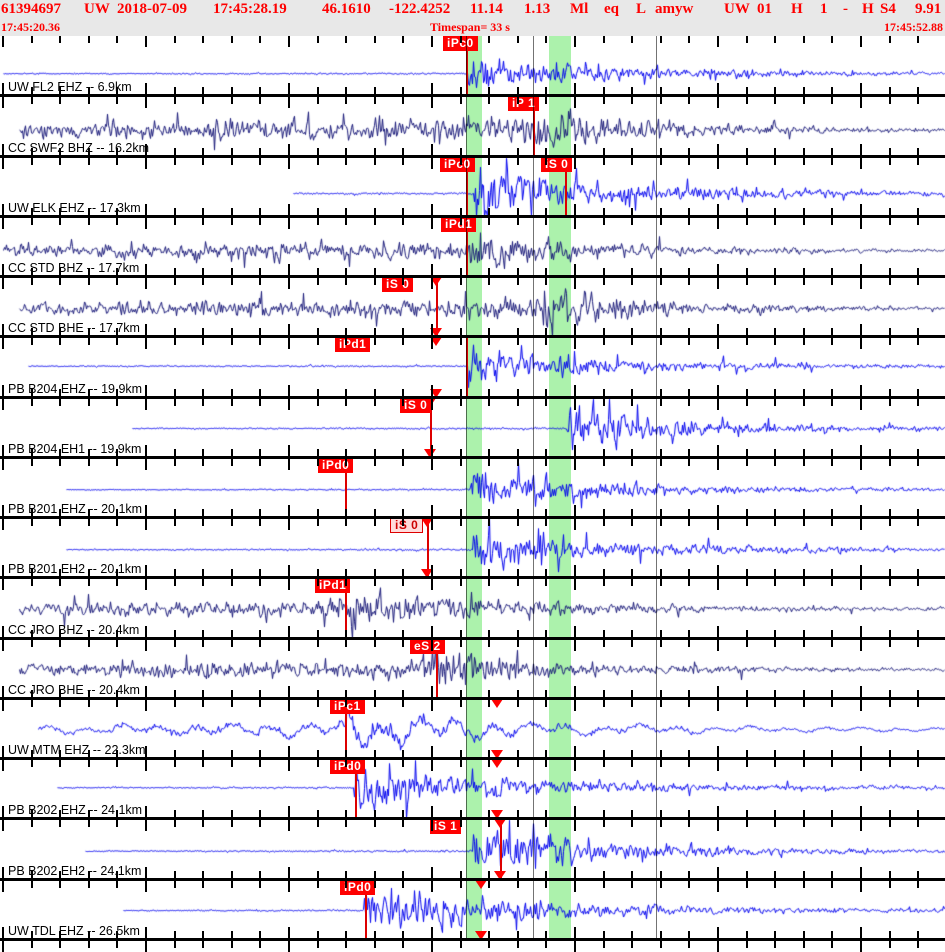  I want to click on waveform-JRO-BHE, so click(472, 669).